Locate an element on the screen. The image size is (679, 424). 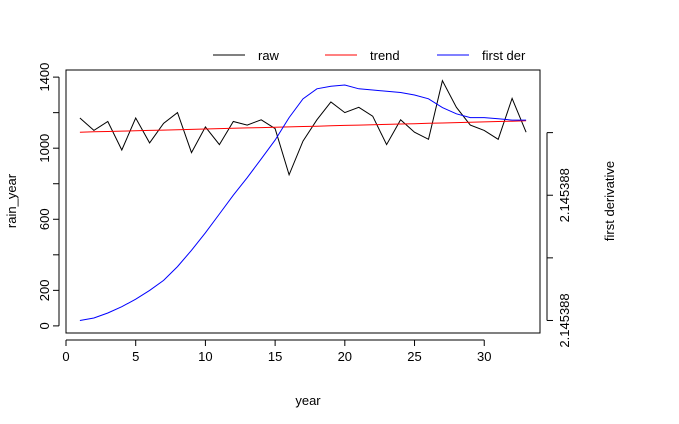
x-tick-label: 10 is located at coordinates (205, 356).